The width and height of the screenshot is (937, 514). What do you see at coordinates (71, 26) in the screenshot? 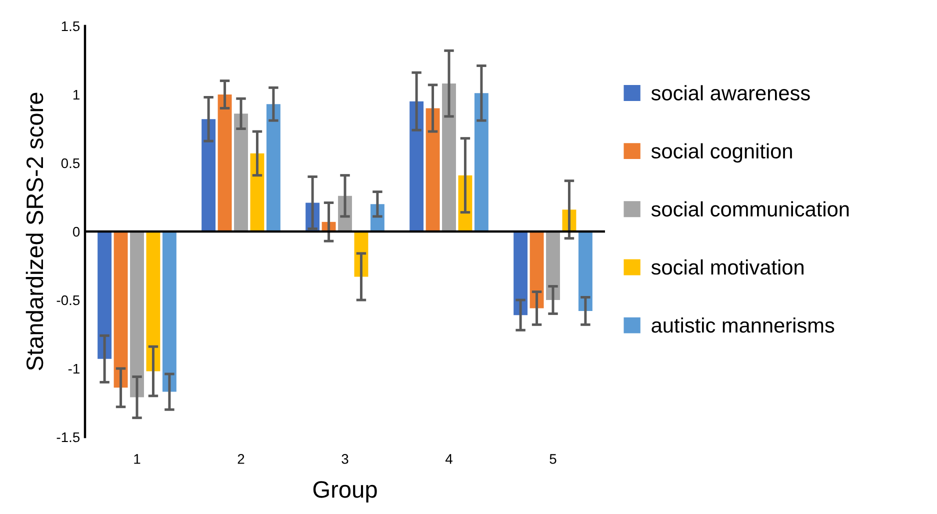
I see `y-tick-label: 1.5` at bounding box center [71, 26].